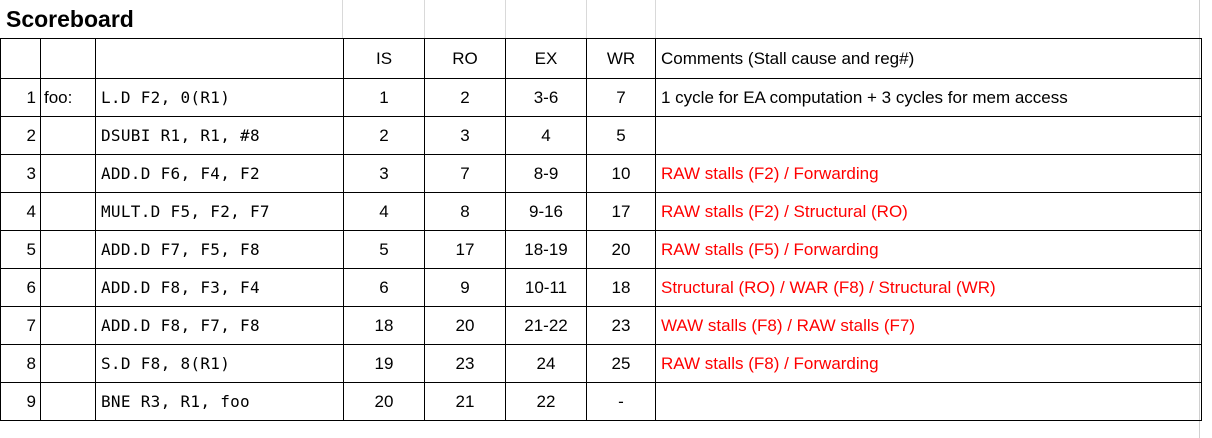 Image resolution: width=1212 pixels, height=438 pixels. I want to click on instruction-cell: S.D F8, 8(R1), so click(219, 363).